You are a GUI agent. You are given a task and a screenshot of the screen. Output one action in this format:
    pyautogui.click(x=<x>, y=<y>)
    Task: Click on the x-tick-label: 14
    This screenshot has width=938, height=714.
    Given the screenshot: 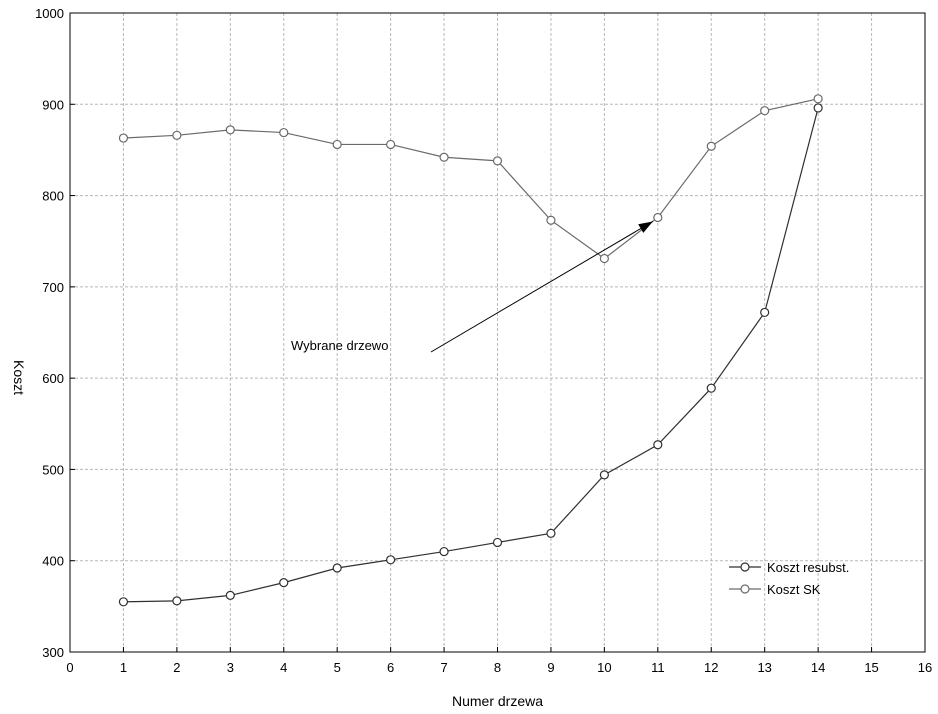 What is the action you would take?
    pyautogui.click(x=818, y=667)
    